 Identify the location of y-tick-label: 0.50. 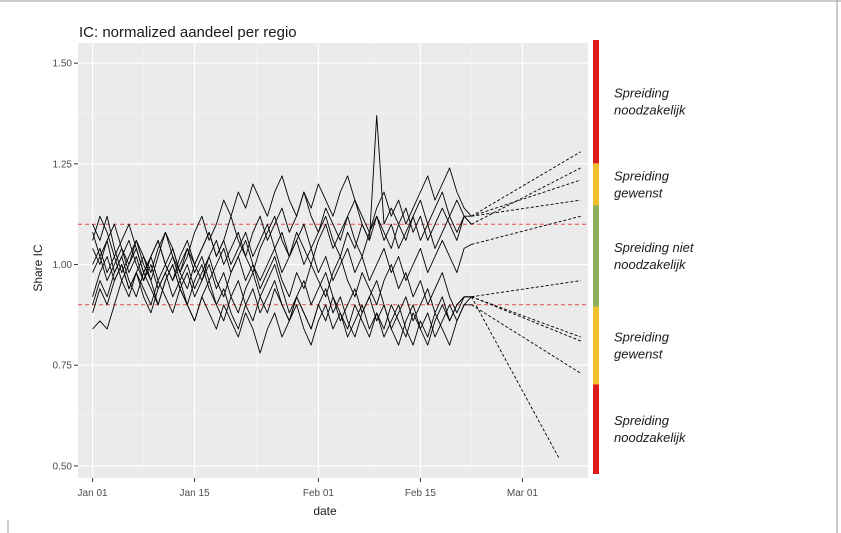
(63, 466).